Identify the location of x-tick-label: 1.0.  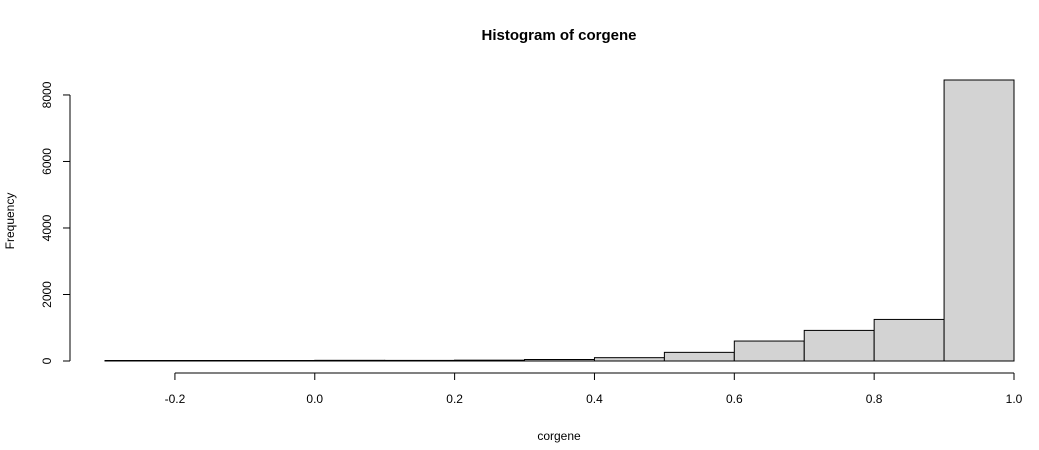
(1014, 399).